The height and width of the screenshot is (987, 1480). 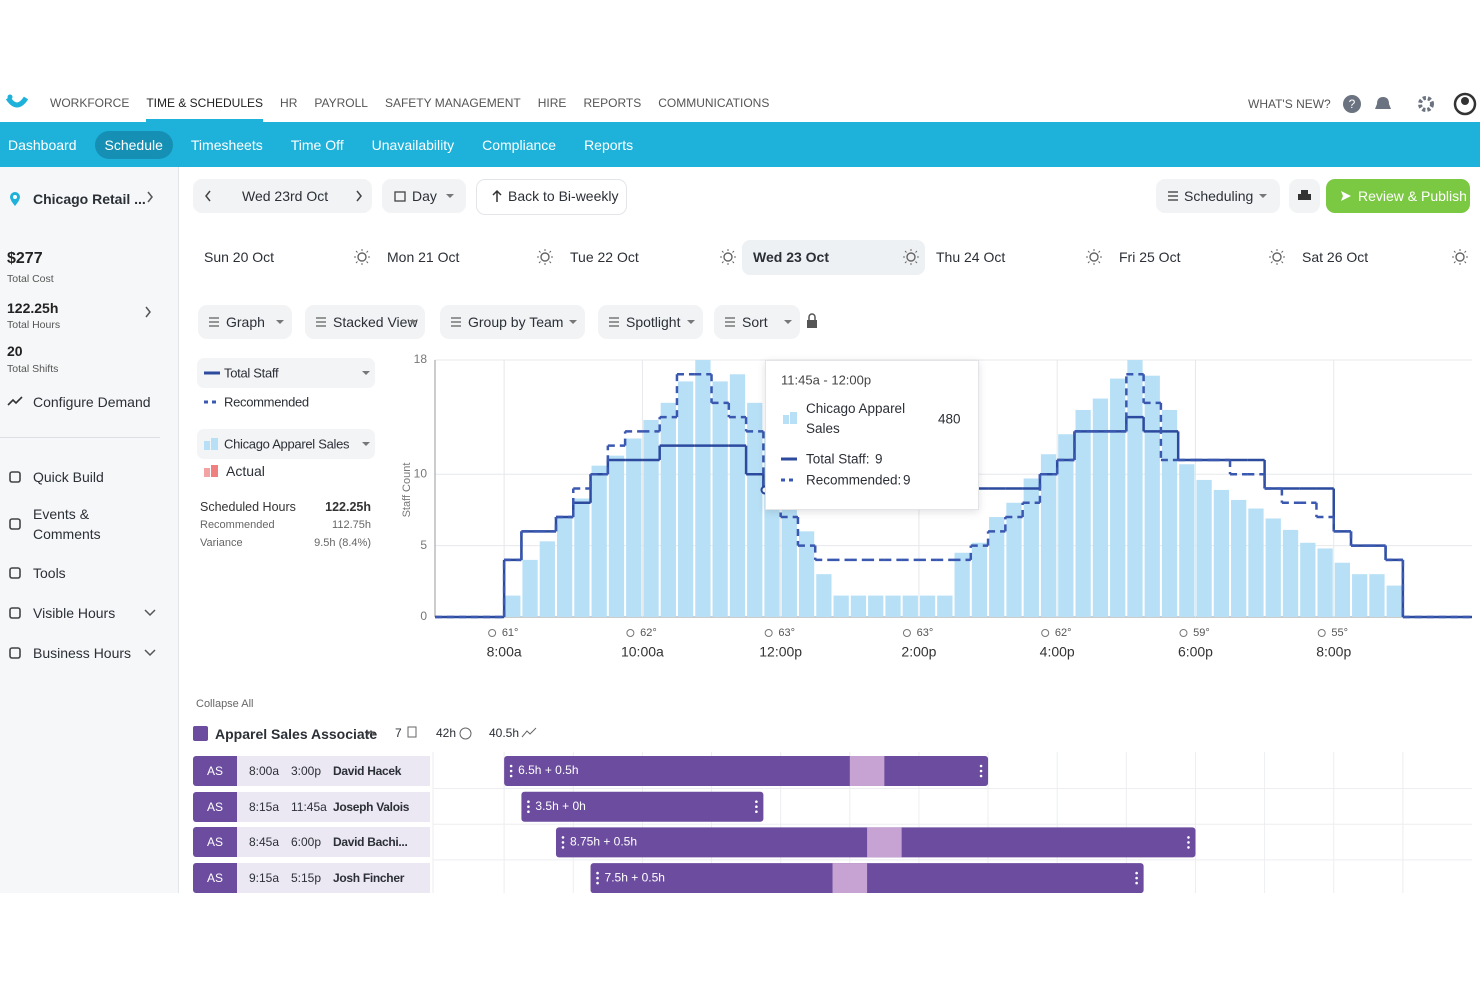 I want to click on day: Wed 23 Oct, so click(x=791, y=257).